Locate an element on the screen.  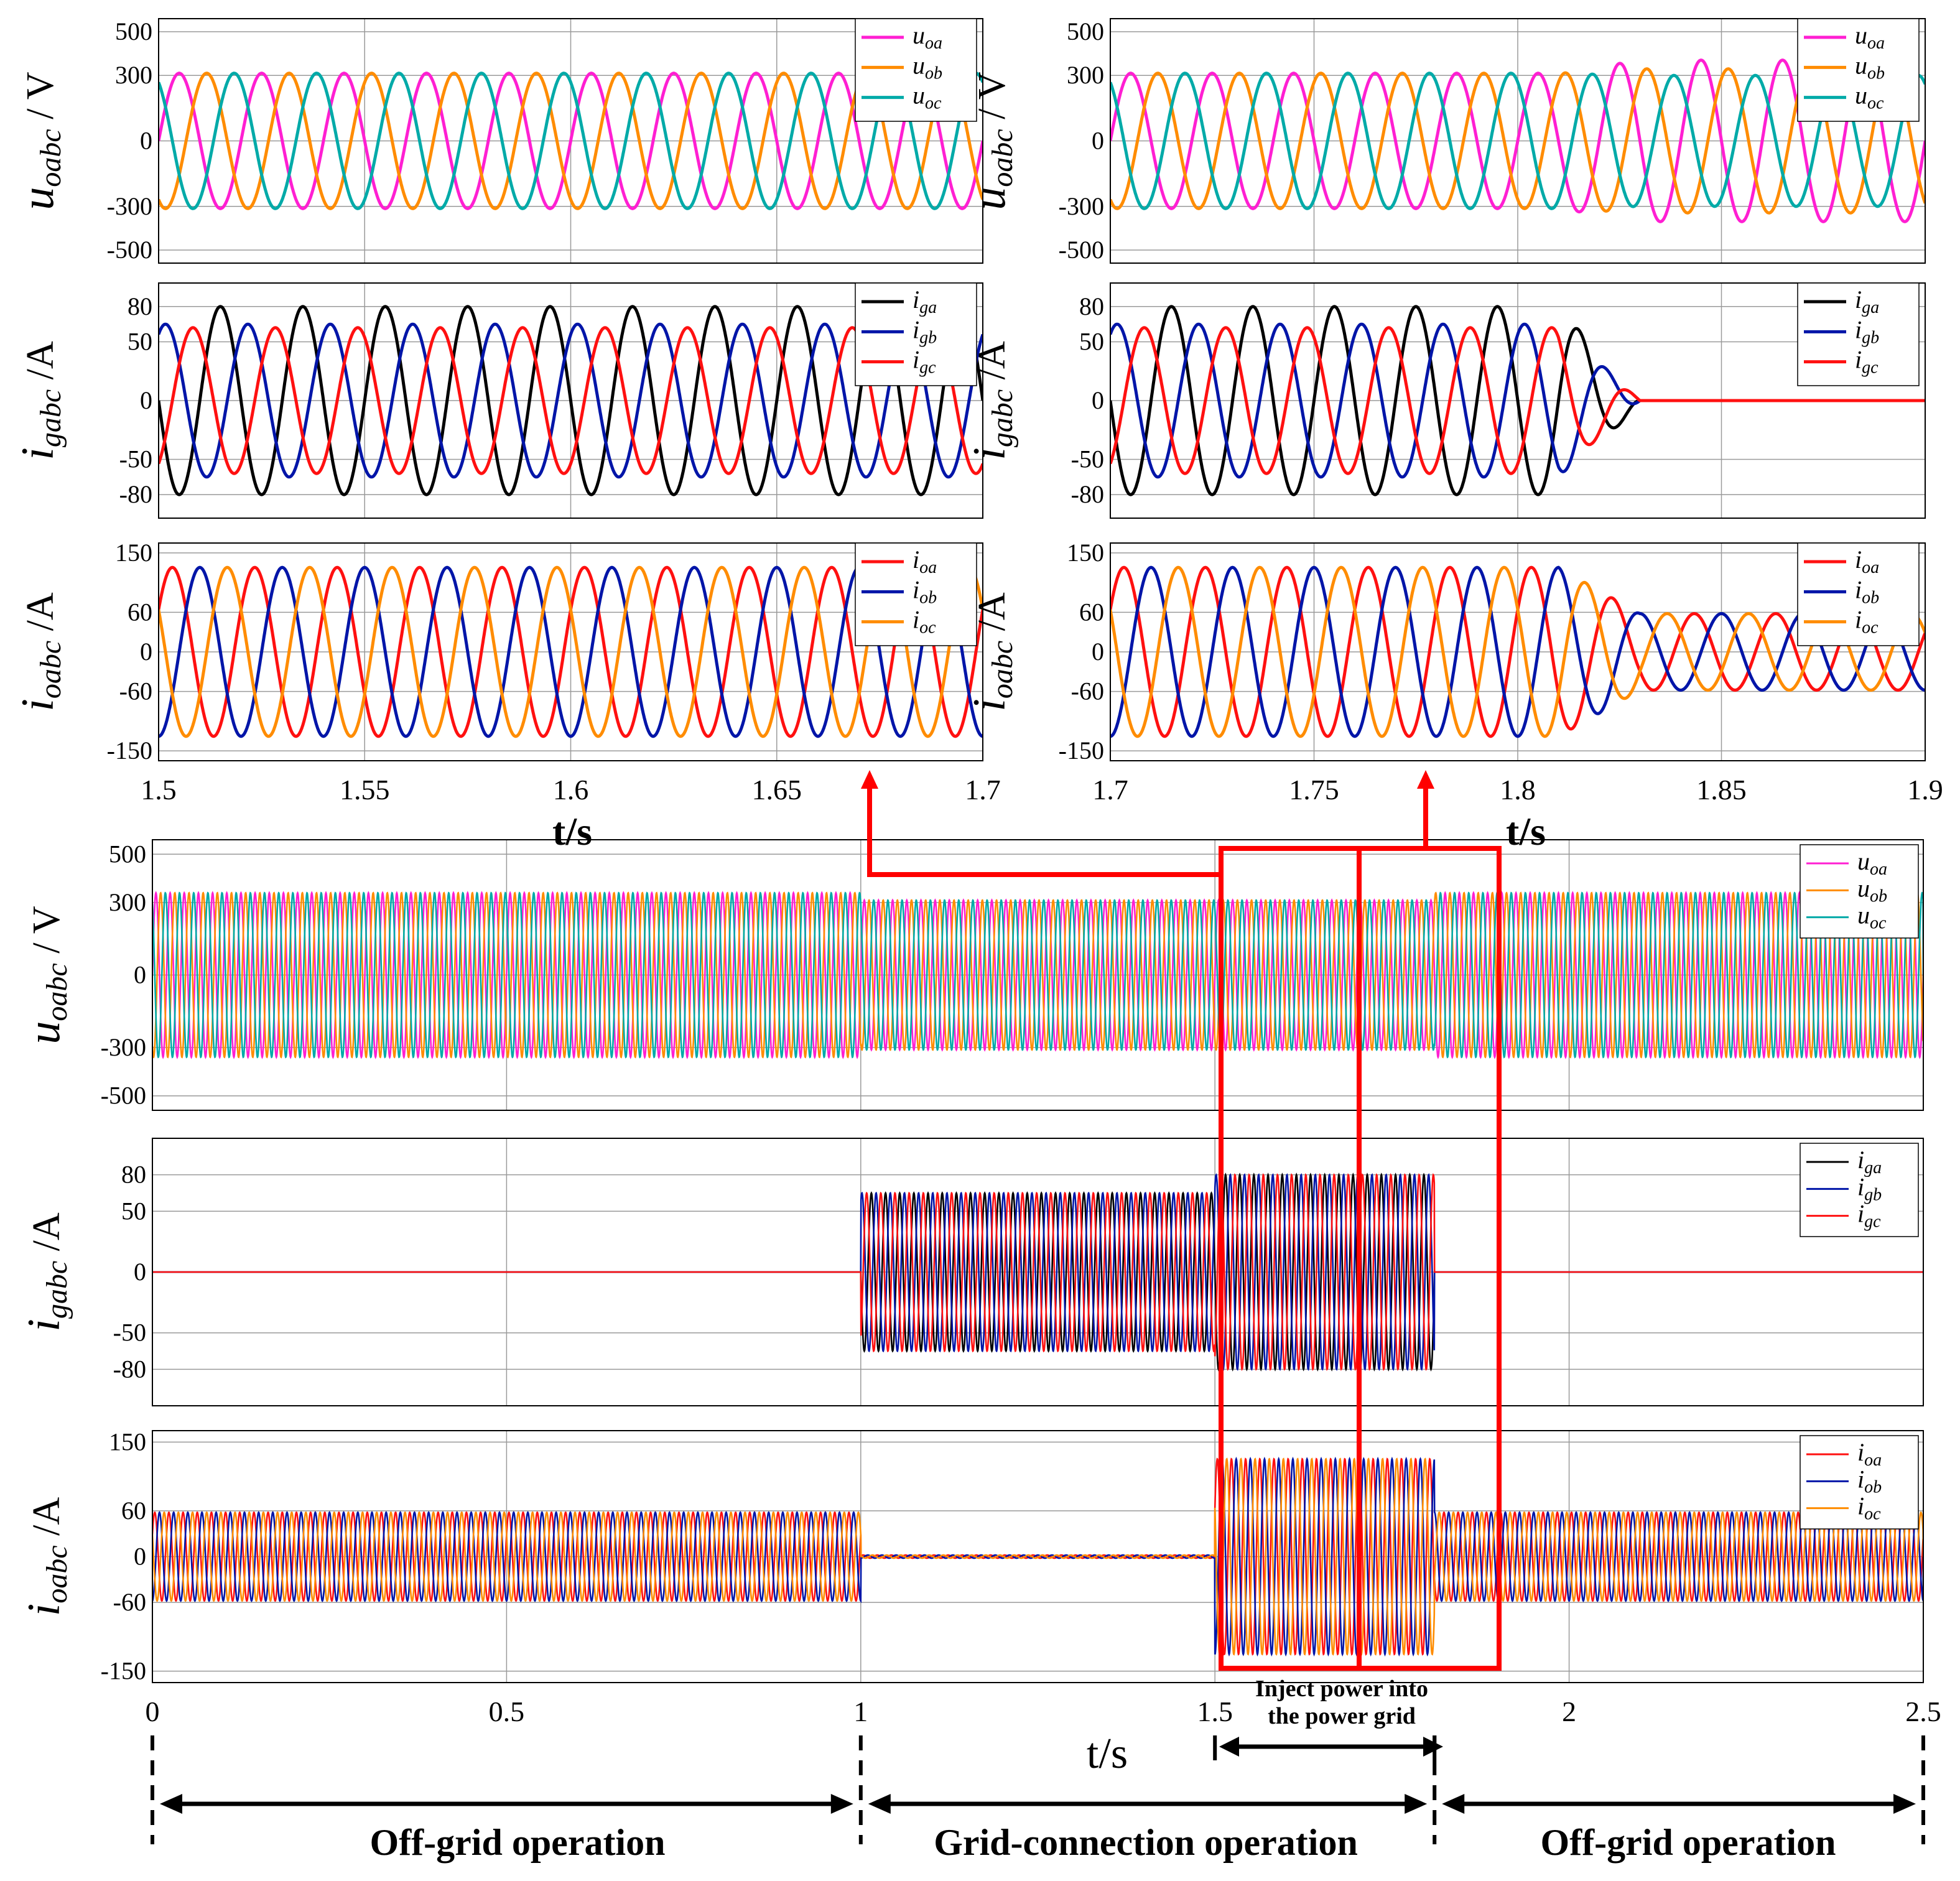
top-left-ioabc-ylabel-sub: oabc is located at coordinates (50, 670).